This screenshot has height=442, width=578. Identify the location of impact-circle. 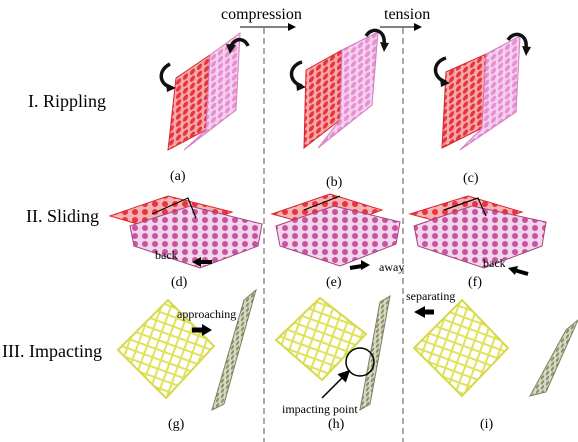
(360, 362).